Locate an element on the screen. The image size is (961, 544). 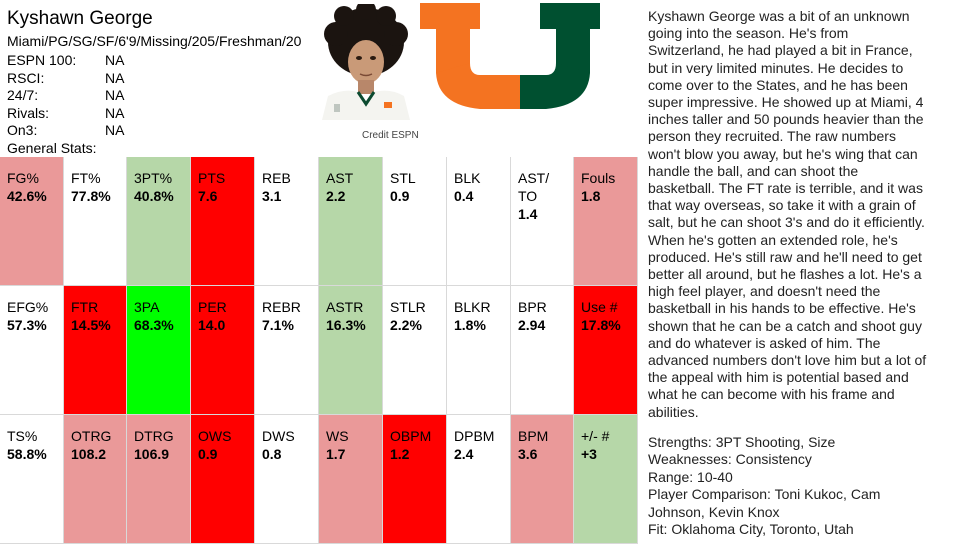
stat-value: 40.8% is located at coordinates (154, 196).